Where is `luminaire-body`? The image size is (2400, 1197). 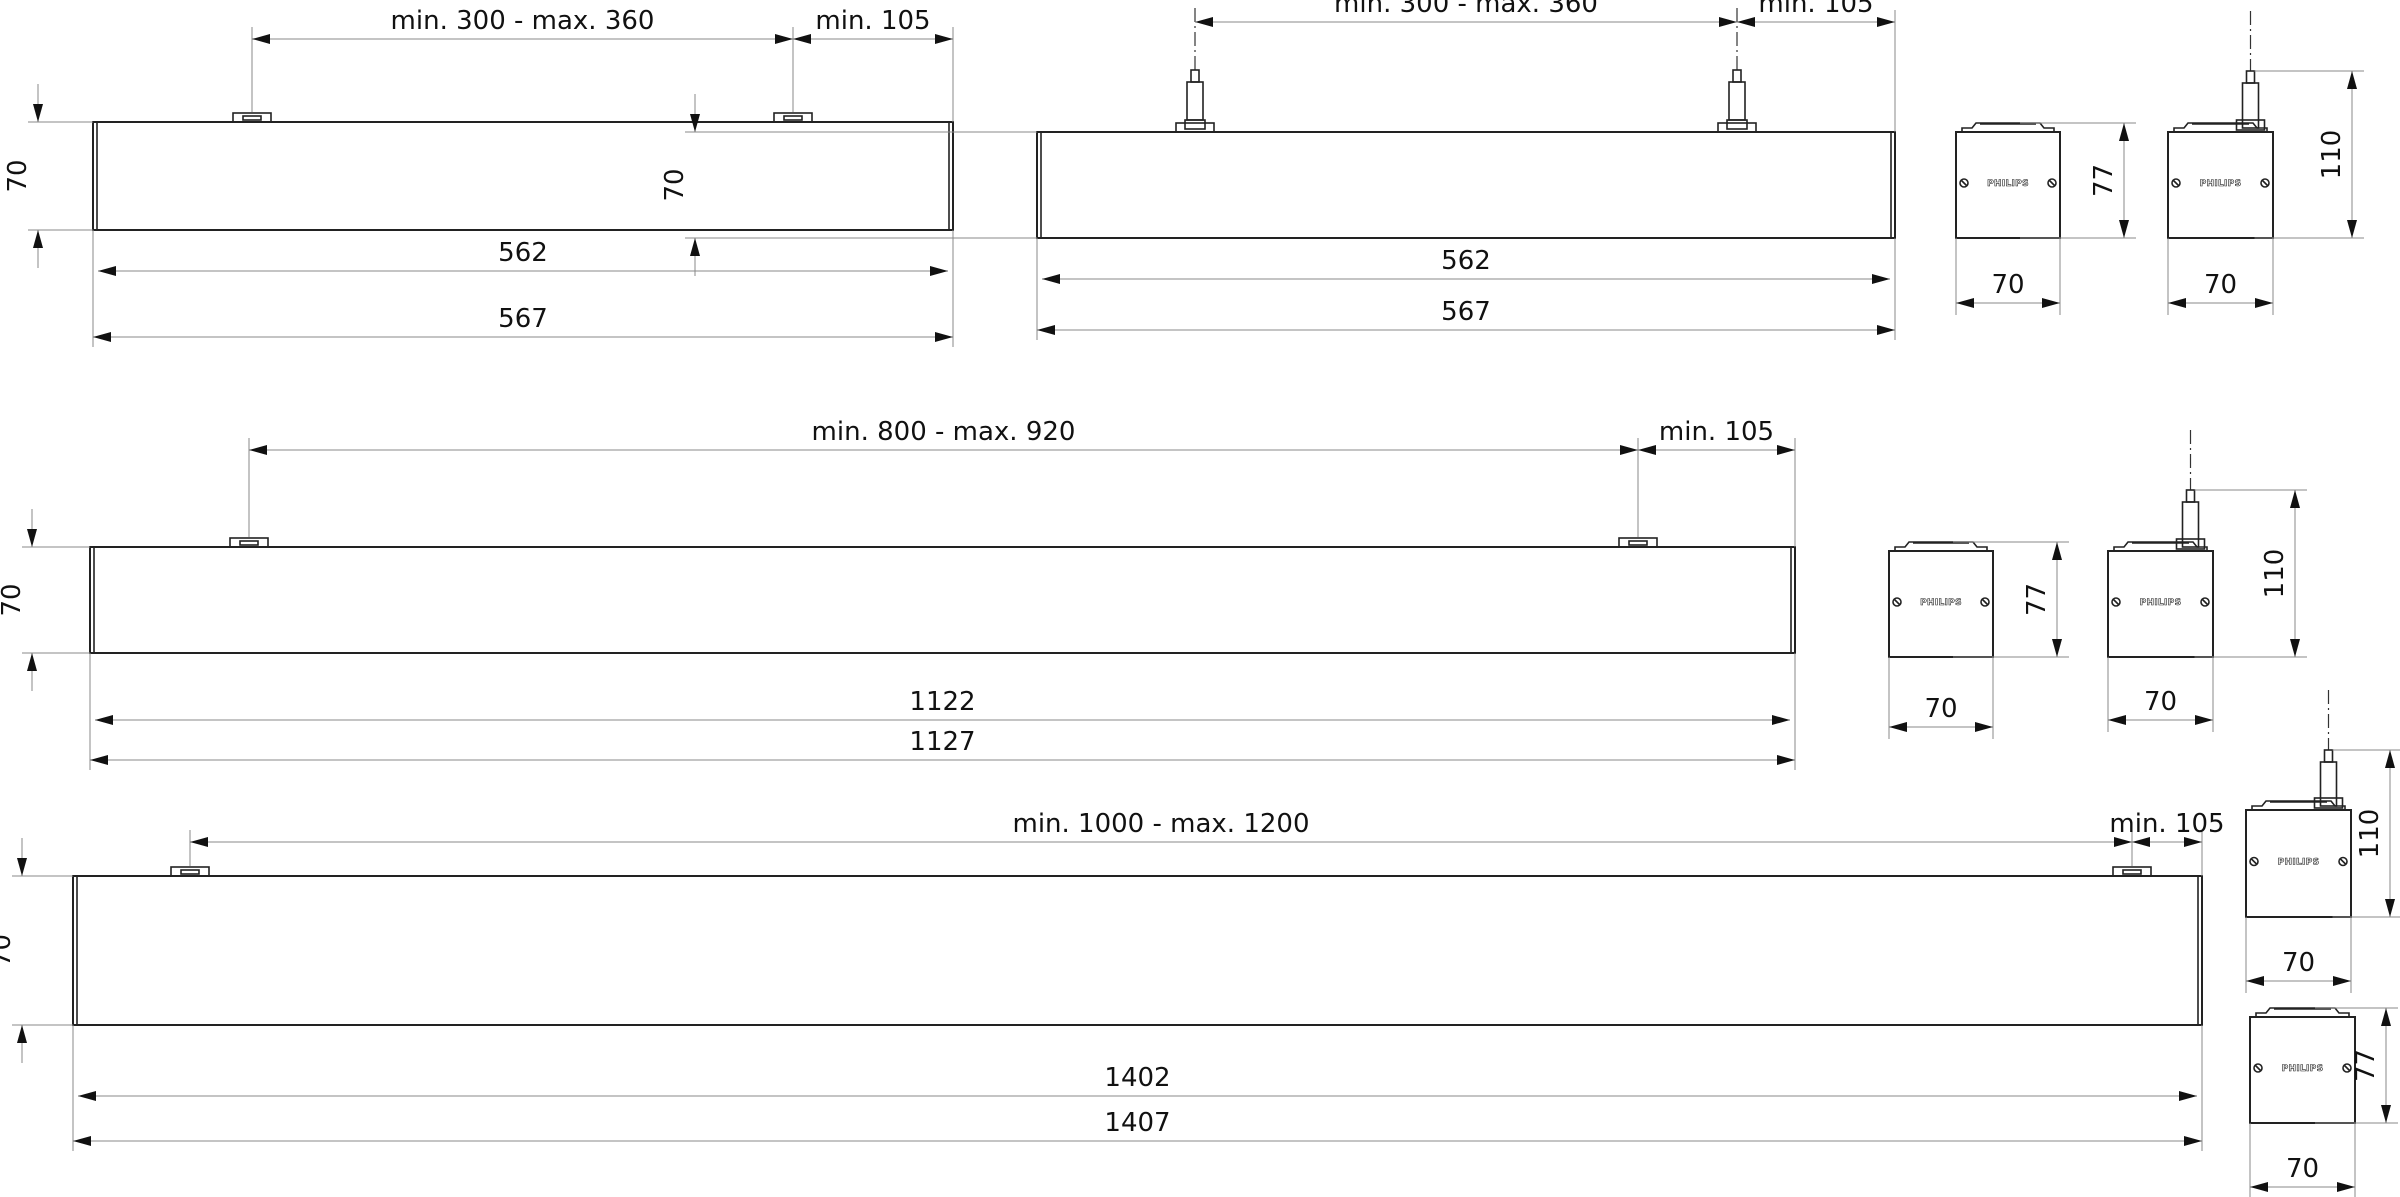 luminaire-body is located at coordinates (1137, 950).